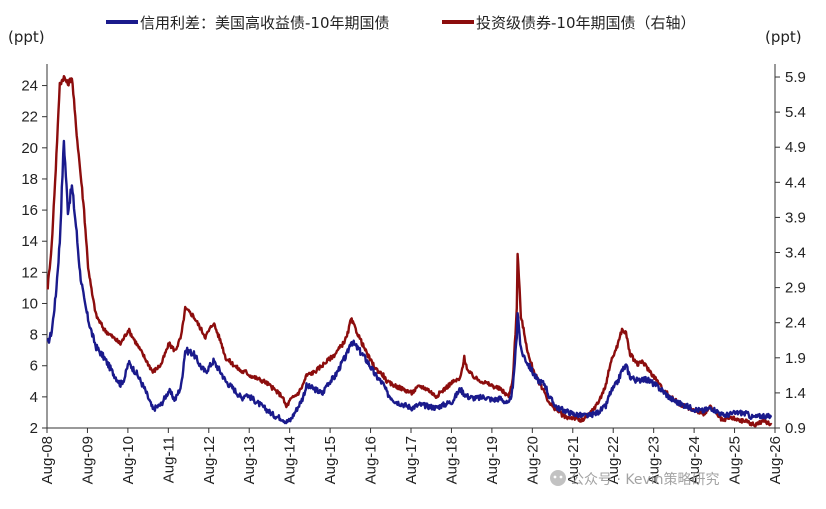  What do you see at coordinates (330, 460) in the screenshot?
I see `x-tick-label: Aug-15` at bounding box center [330, 460].